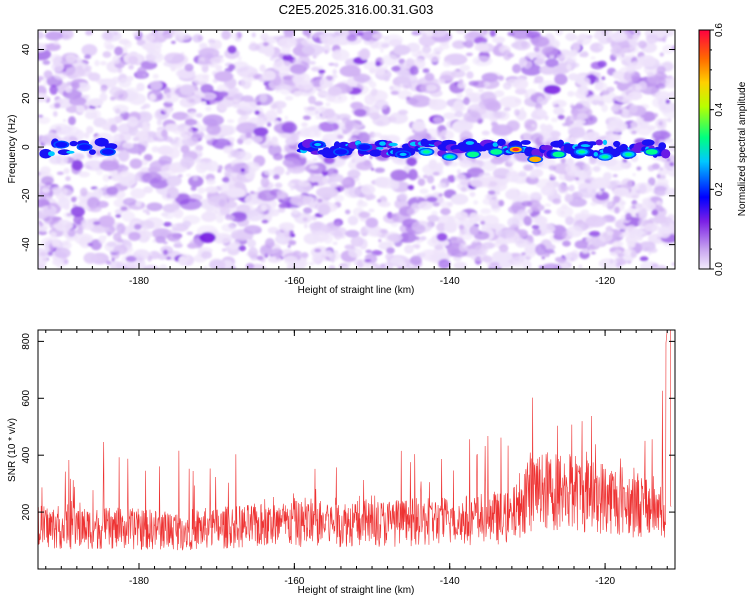 The width and height of the screenshot is (750, 600). Describe the element at coordinates (26, 147) in the screenshot. I see `y-tick-label: 0` at that location.